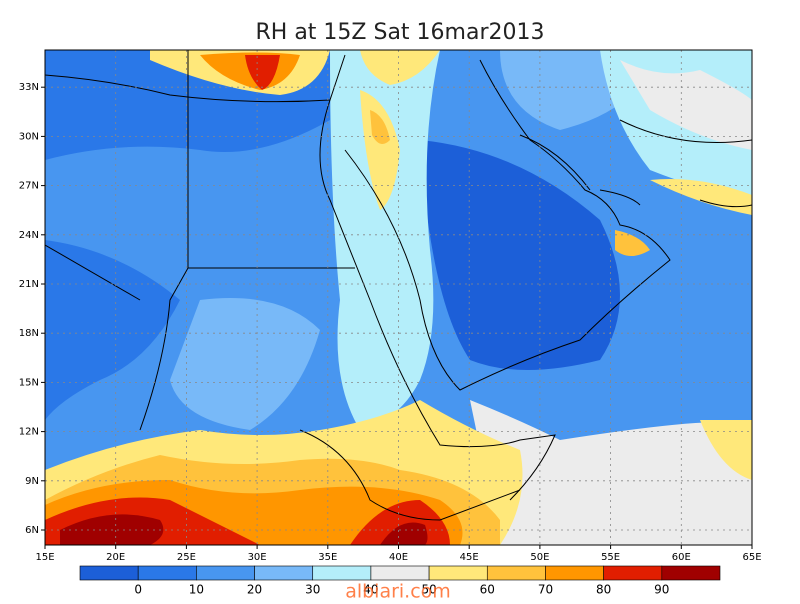 The image size is (800, 604). What do you see at coordinates (32, 481) in the screenshot?
I see `lat-tick-label: 9N` at bounding box center [32, 481].